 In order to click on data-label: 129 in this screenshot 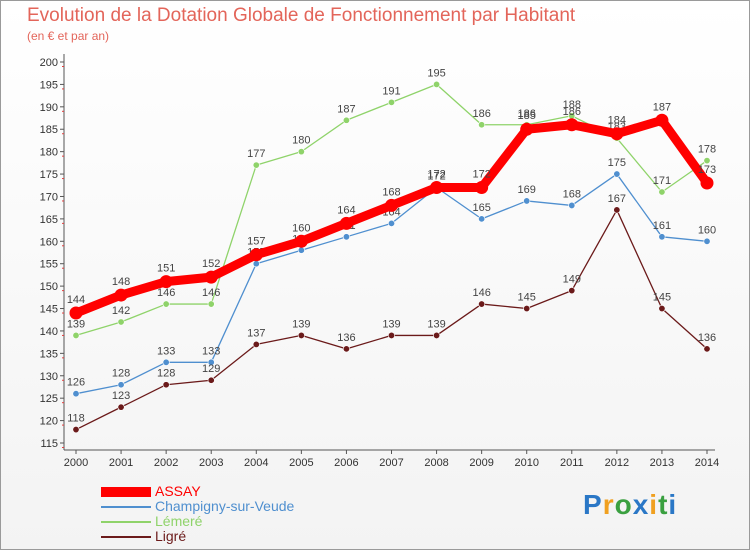, I will do `click(211, 369)`.